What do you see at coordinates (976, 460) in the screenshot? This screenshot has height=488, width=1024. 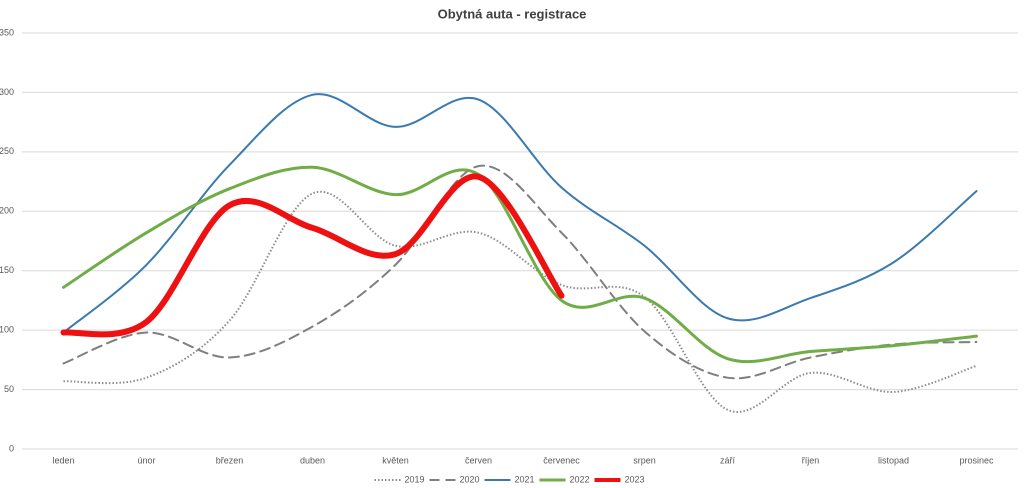 I see `x-tick-label: prosinec` at bounding box center [976, 460].